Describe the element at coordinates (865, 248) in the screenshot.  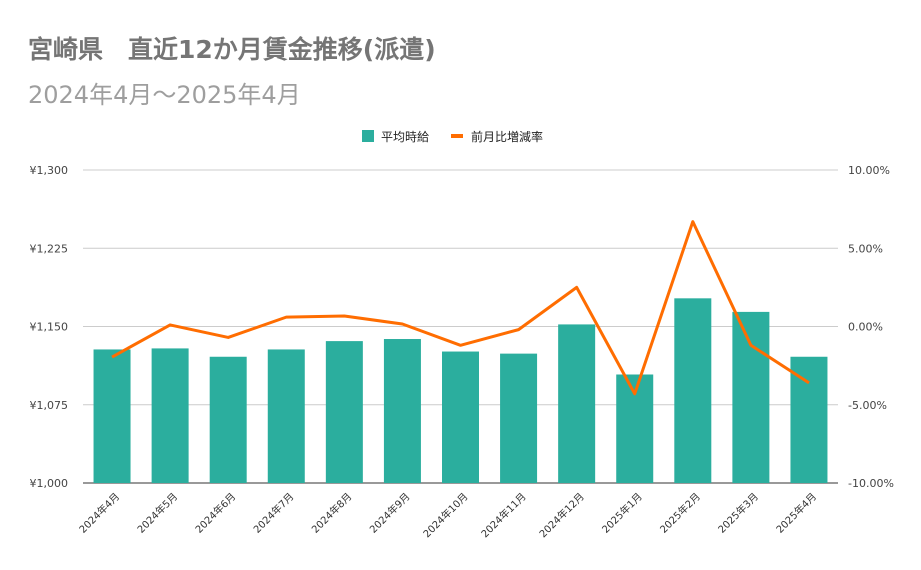
I see `right-tick-label: 5.00%` at that location.